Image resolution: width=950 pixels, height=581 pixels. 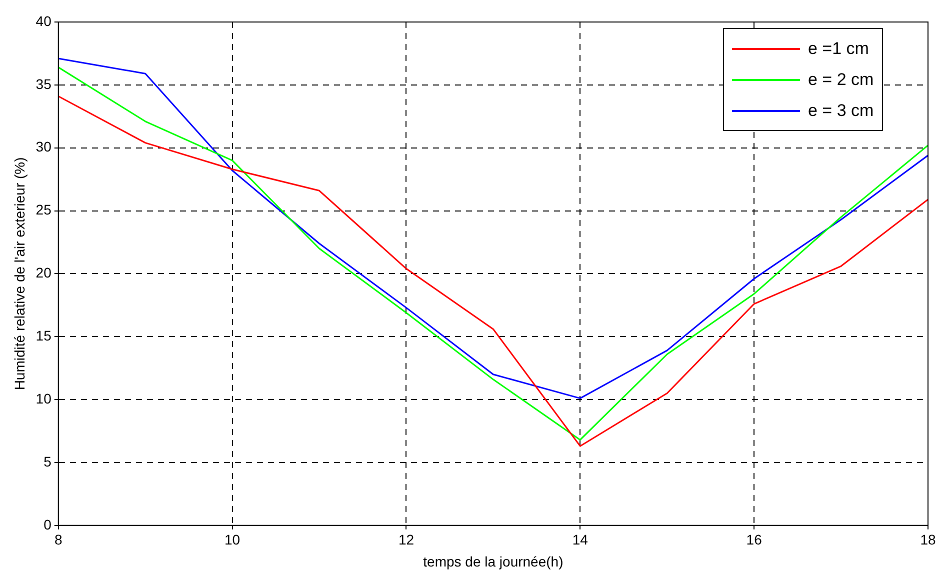 I want to click on x-tick-label: 8, so click(x=58, y=540).